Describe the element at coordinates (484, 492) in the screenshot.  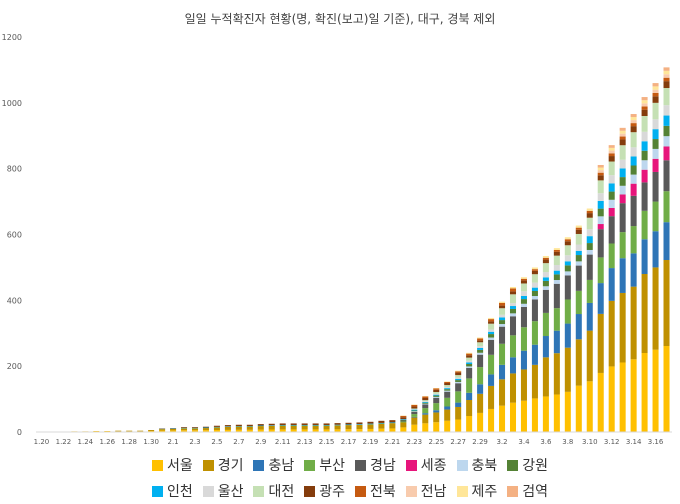
I see `legend-label: 제주` at that location.